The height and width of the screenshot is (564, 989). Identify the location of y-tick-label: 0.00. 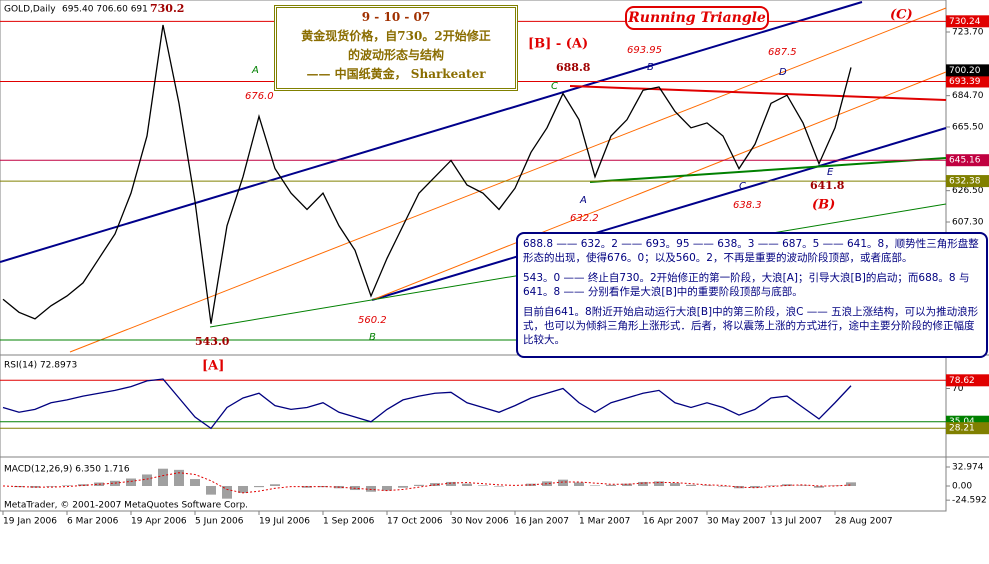
(962, 486).